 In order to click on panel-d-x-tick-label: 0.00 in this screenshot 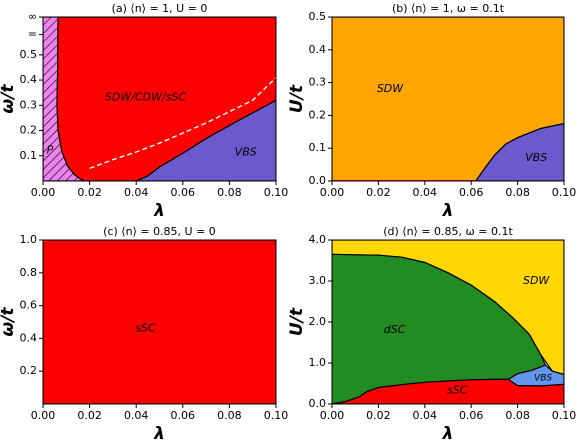, I will do `click(332, 415)`.